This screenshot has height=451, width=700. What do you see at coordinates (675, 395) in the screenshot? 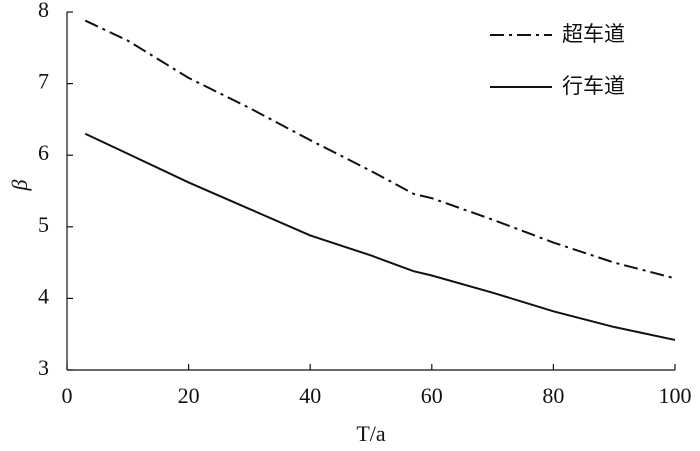
I see `x-tick-label: 100` at bounding box center [675, 395].